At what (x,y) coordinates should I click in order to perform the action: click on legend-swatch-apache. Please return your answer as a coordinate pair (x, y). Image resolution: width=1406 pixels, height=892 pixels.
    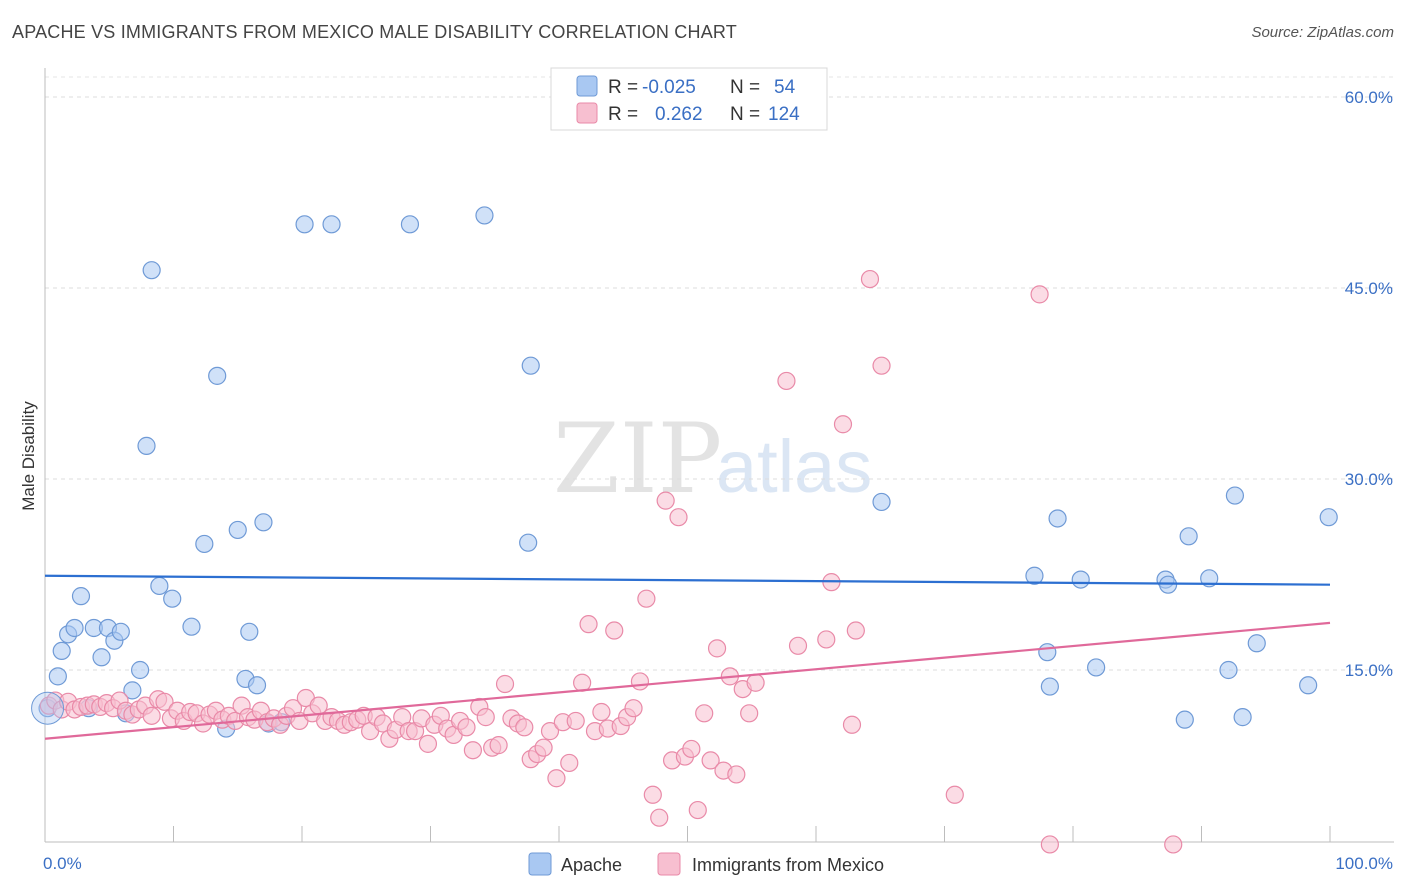
    Looking at the image, I should click on (587, 86).